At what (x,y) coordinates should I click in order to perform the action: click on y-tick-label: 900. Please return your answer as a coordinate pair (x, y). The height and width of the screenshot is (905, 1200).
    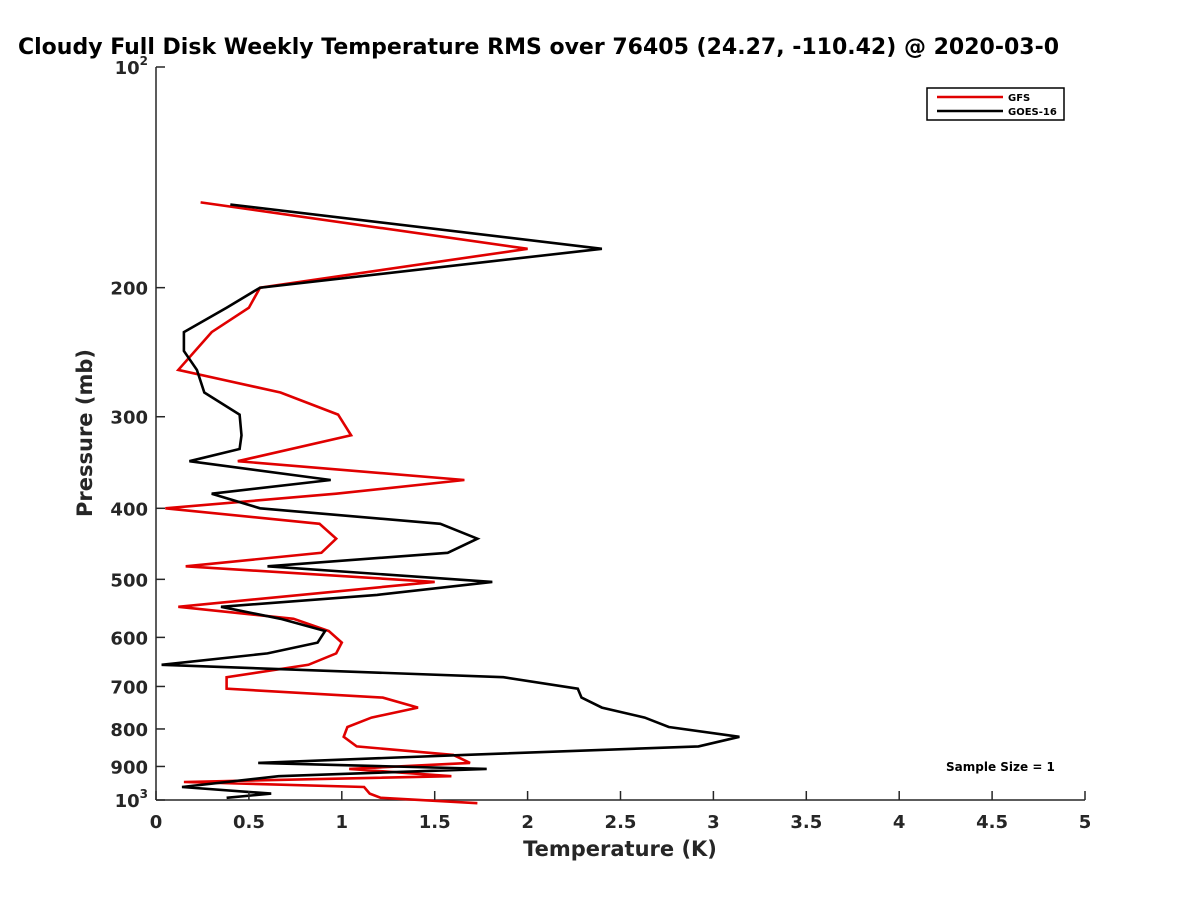
    Looking at the image, I should click on (129, 767).